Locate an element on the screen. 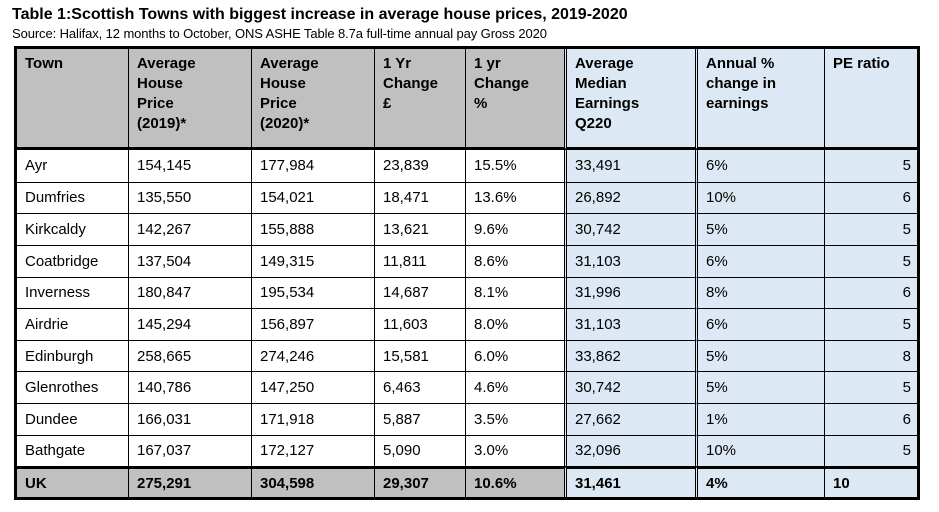  table-cell: 8.0% is located at coordinates (514, 324).